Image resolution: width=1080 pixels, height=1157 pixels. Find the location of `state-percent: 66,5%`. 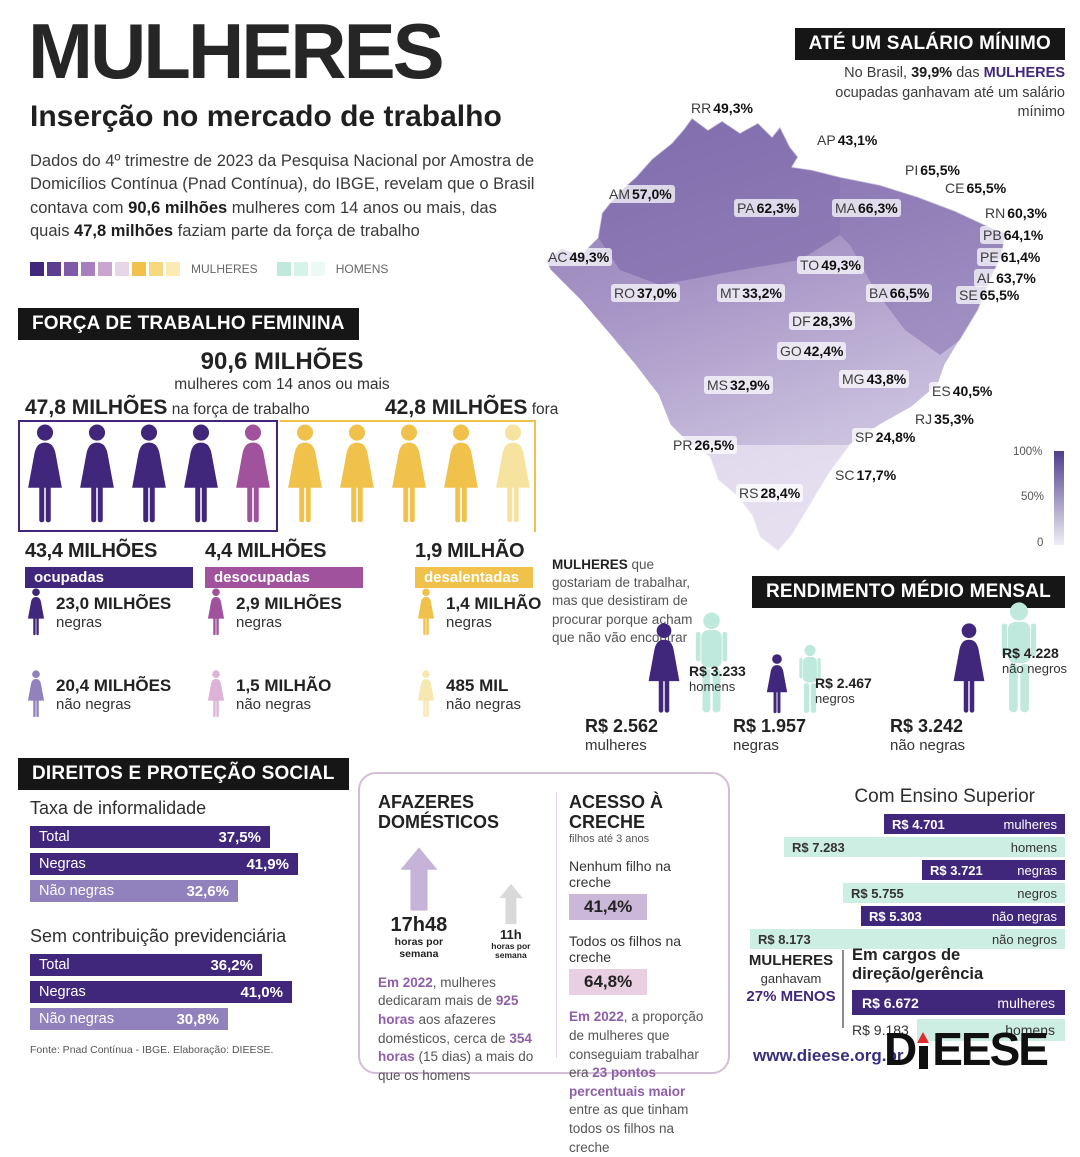

state-percent: 66,5% is located at coordinates (909, 293).